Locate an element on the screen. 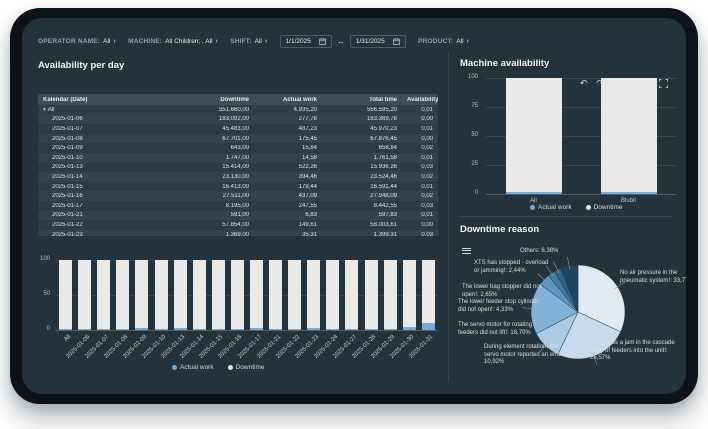 This screenshot has height=429, width=708. table-row: 2025-01-21 591,00 6,83 597,83 0,01 is located at coordinates (238, 215).